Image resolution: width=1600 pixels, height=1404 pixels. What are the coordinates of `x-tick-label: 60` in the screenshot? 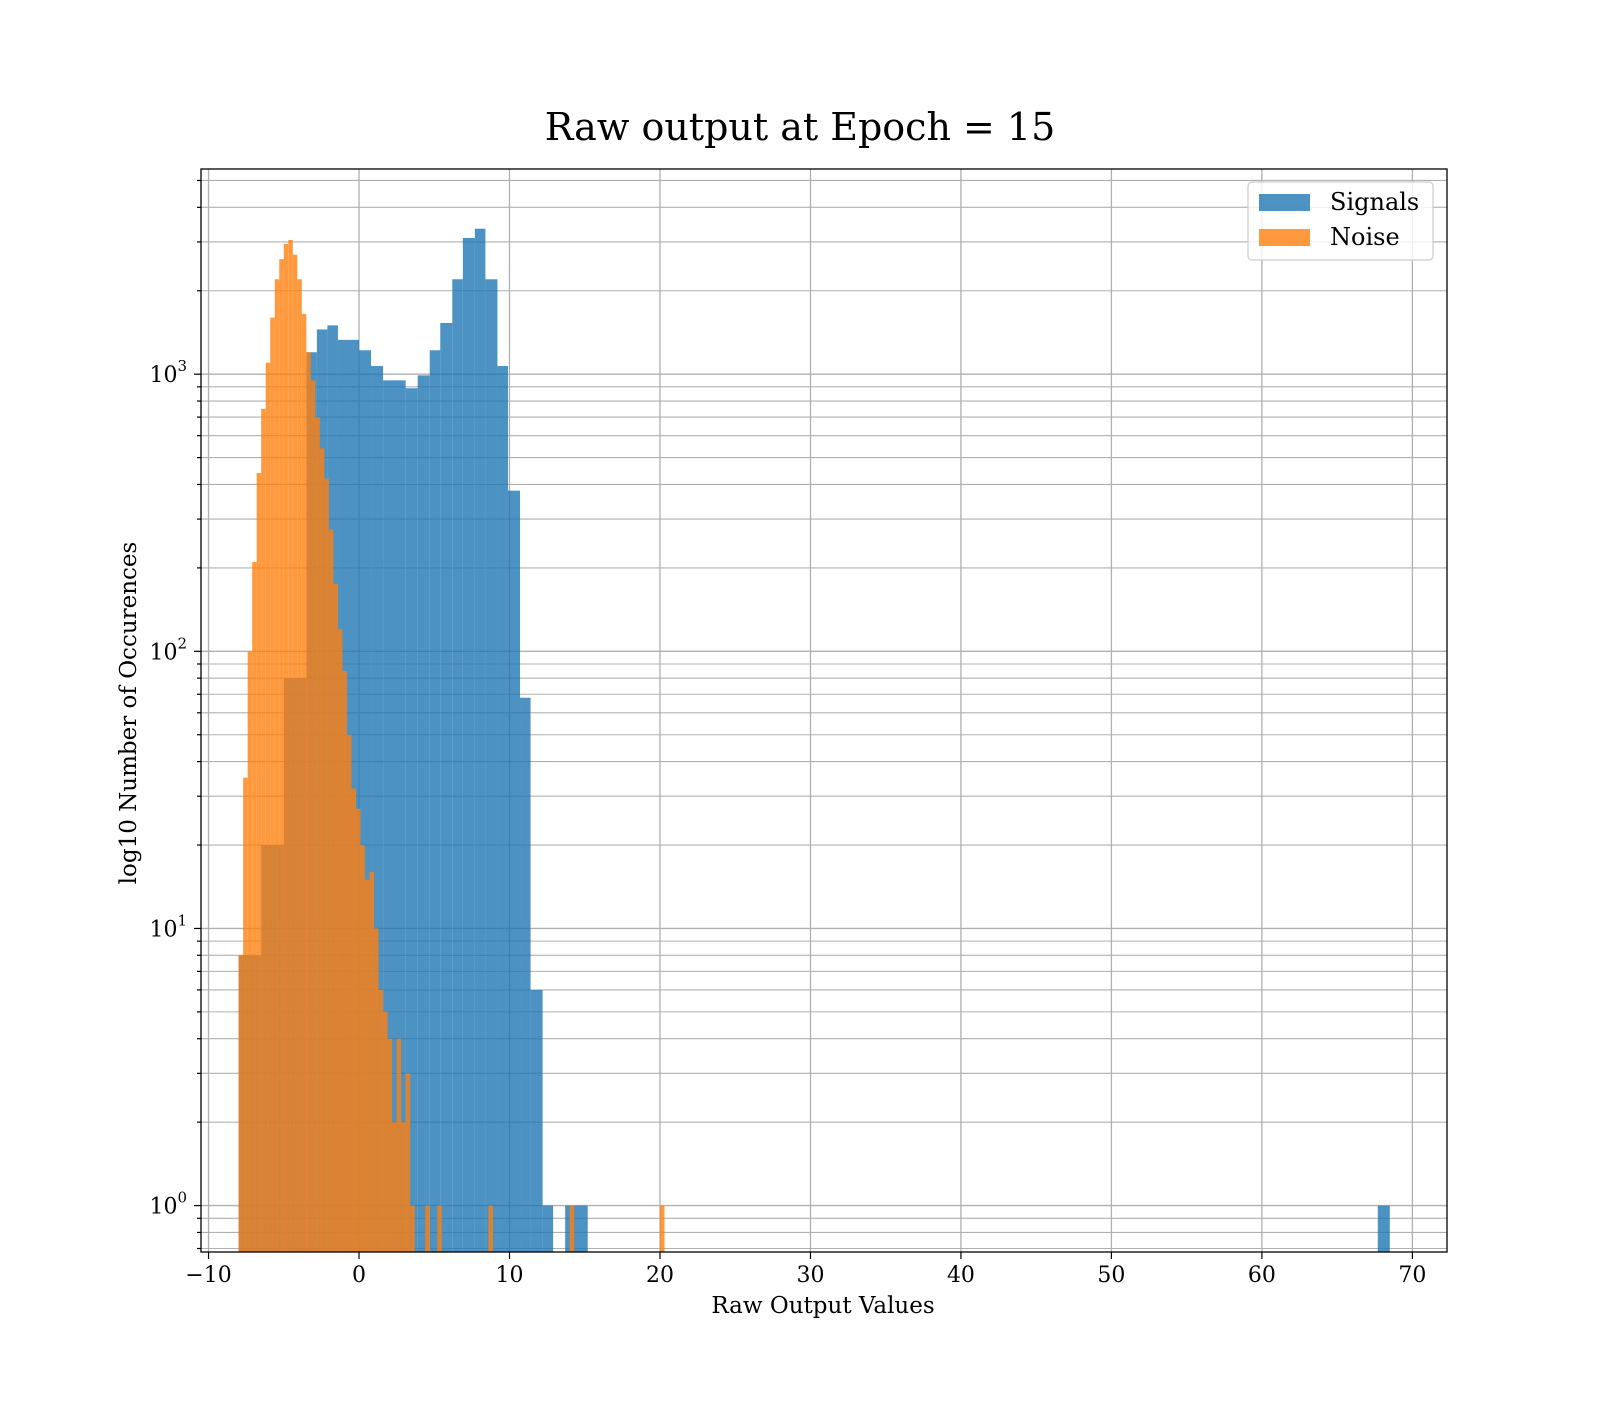 It's located at (1262, 1275).